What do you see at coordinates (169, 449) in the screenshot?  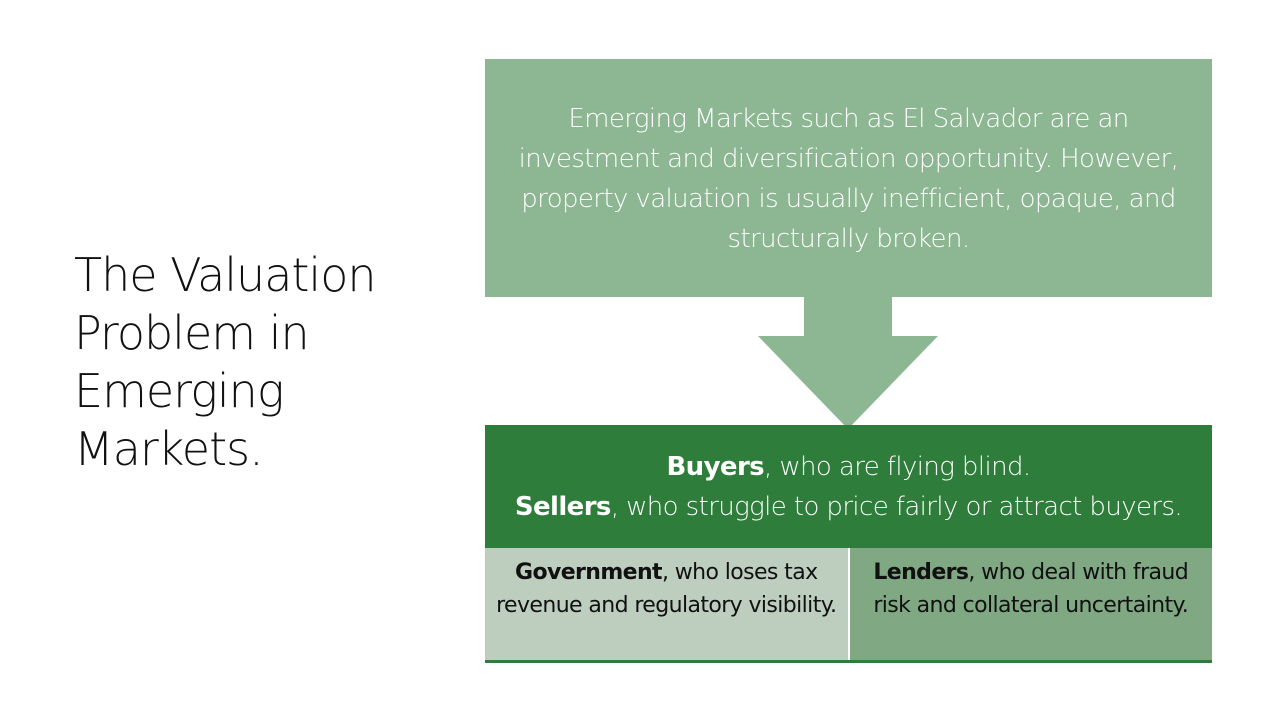 I see `title-line-4: Markets.` at bounding box center [169, 449].